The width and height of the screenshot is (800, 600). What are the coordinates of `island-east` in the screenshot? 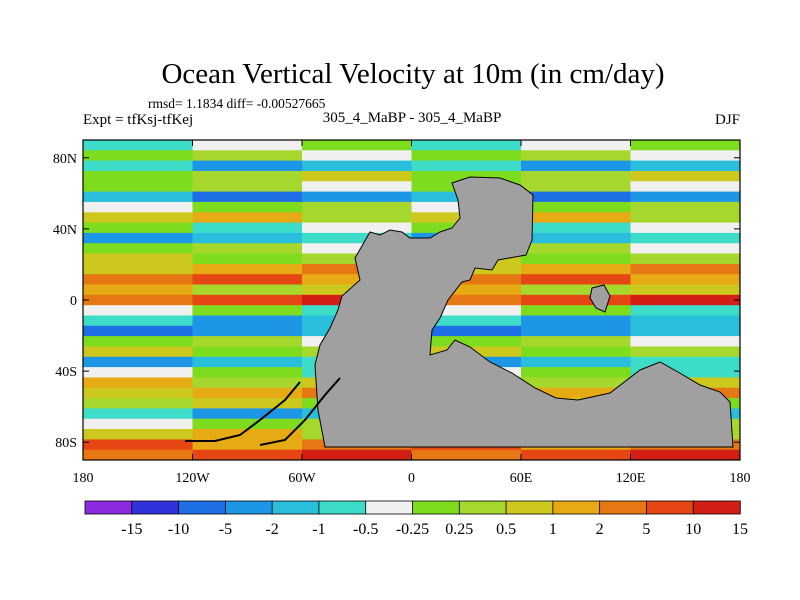 It's located at (600, 298).